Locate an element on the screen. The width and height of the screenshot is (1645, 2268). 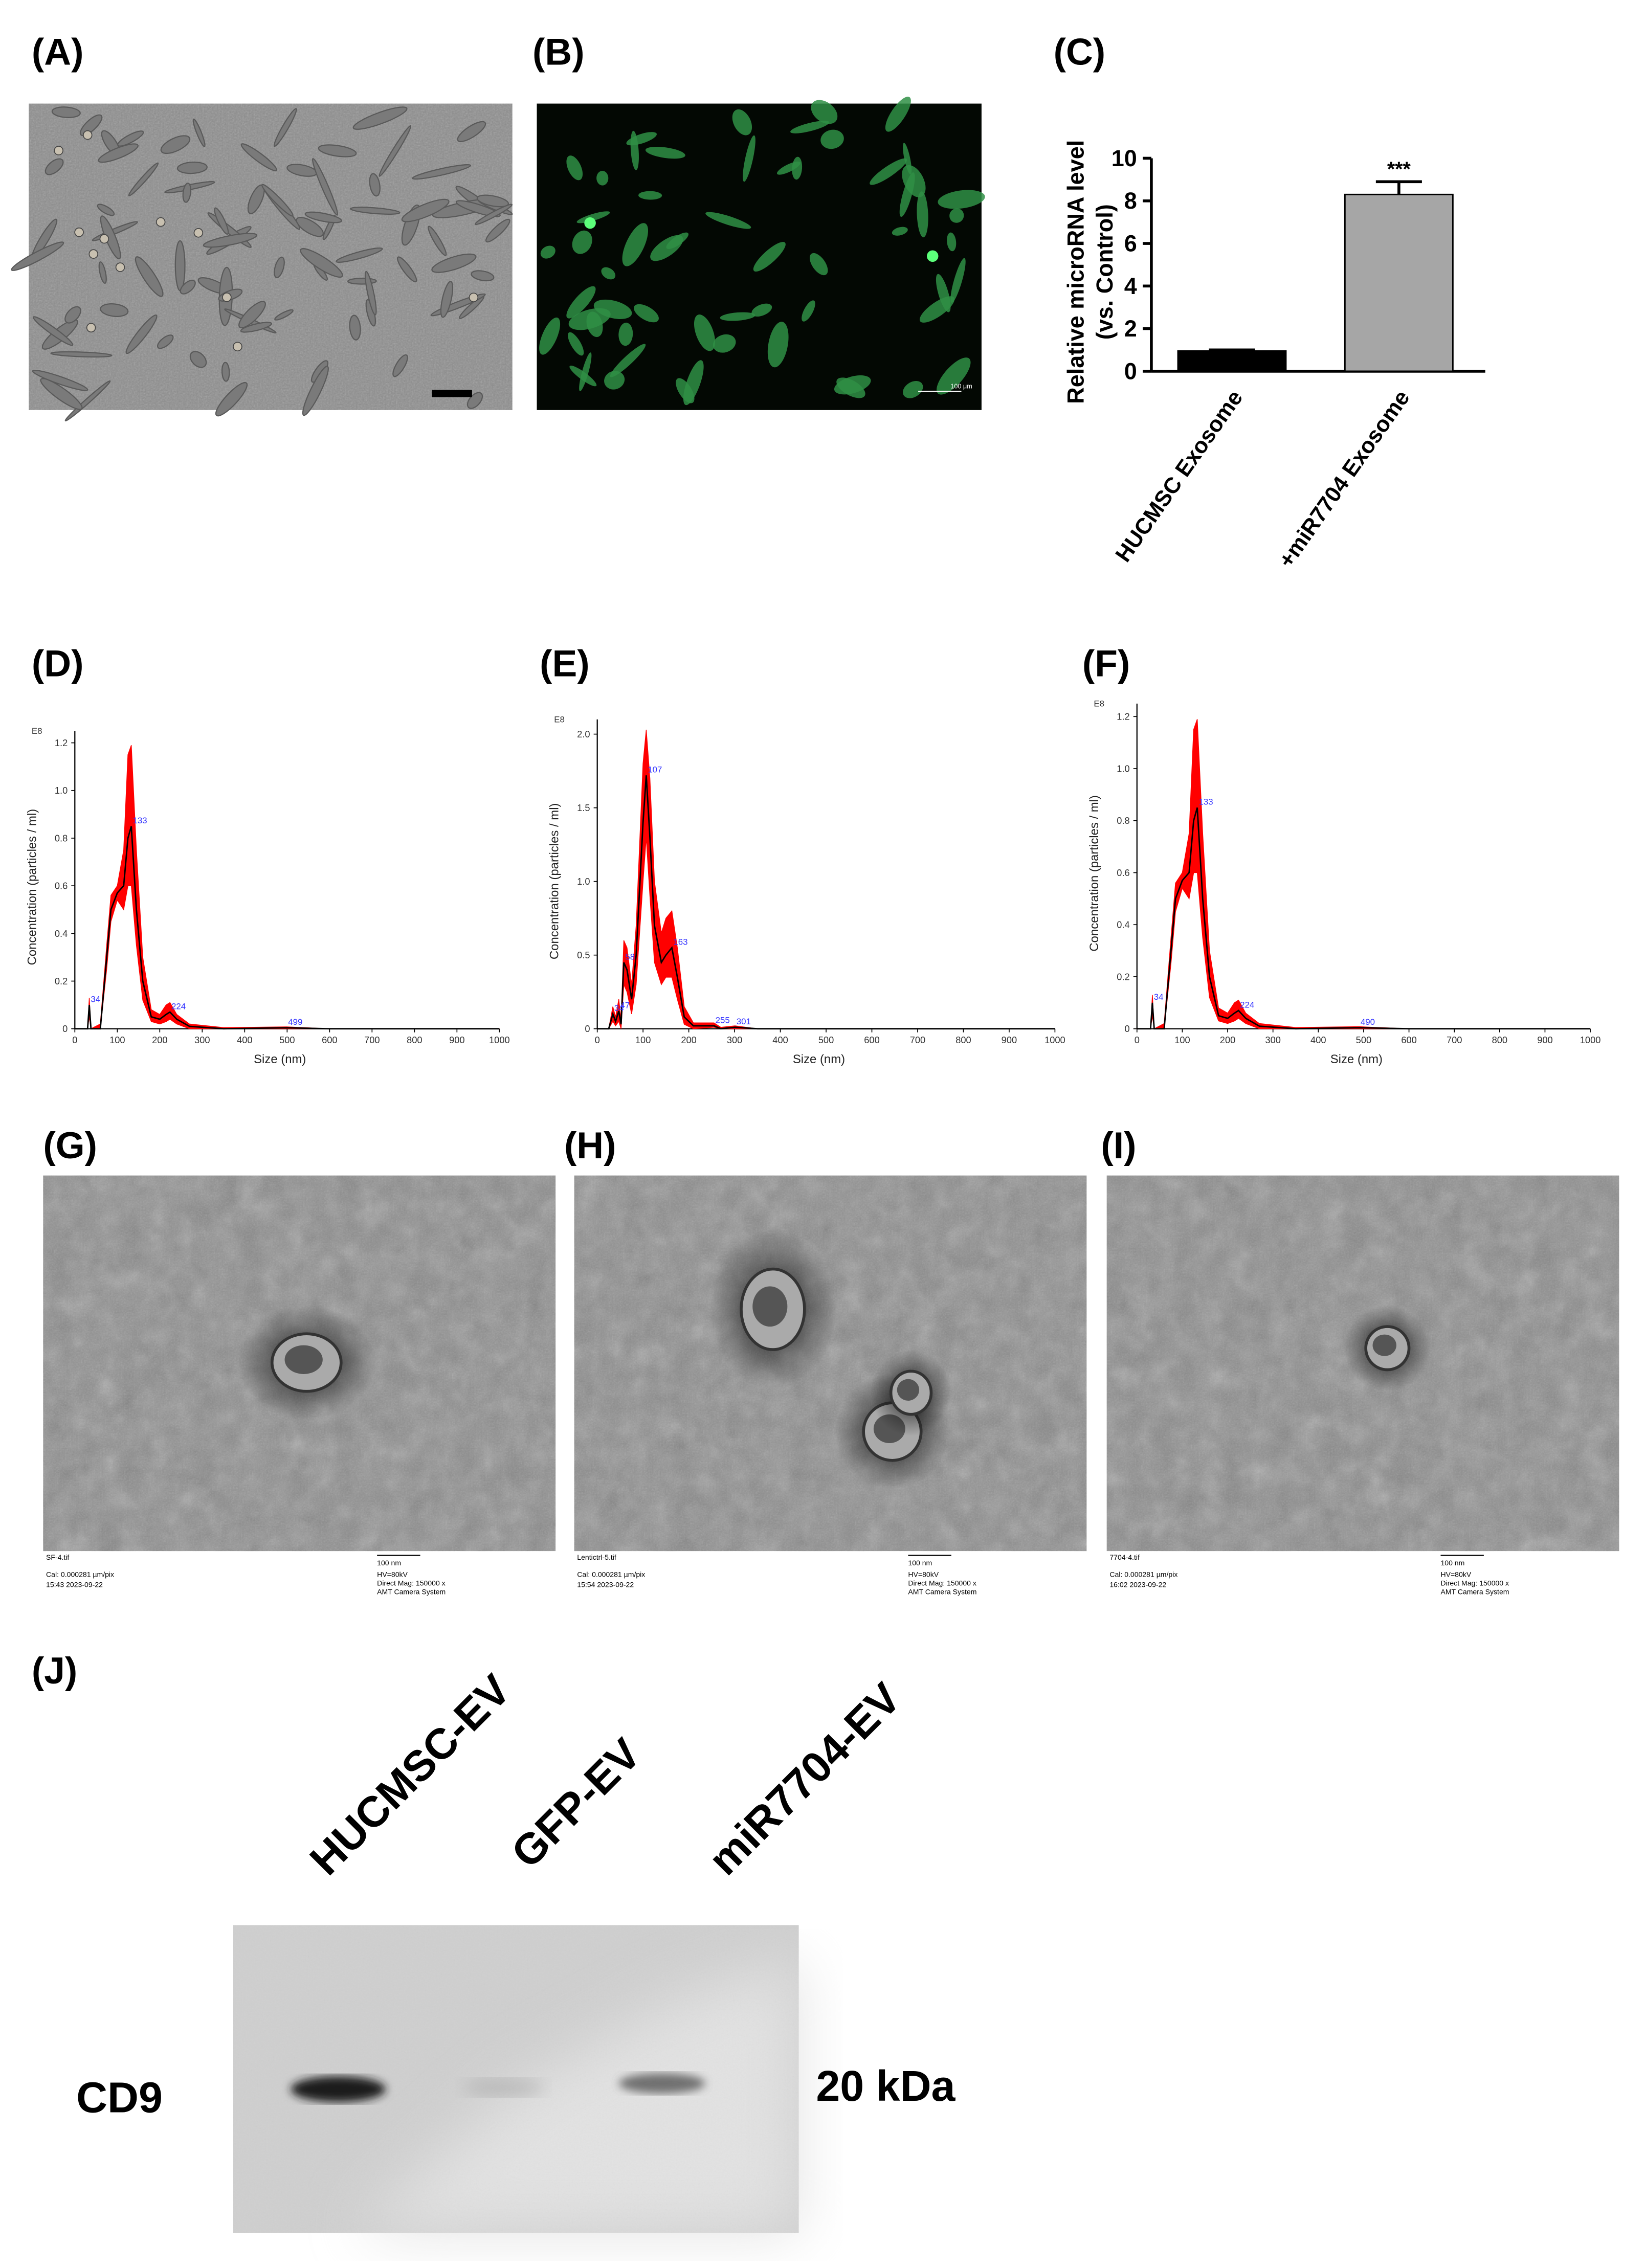
significance: *** is located at coordinates (1399, 169).